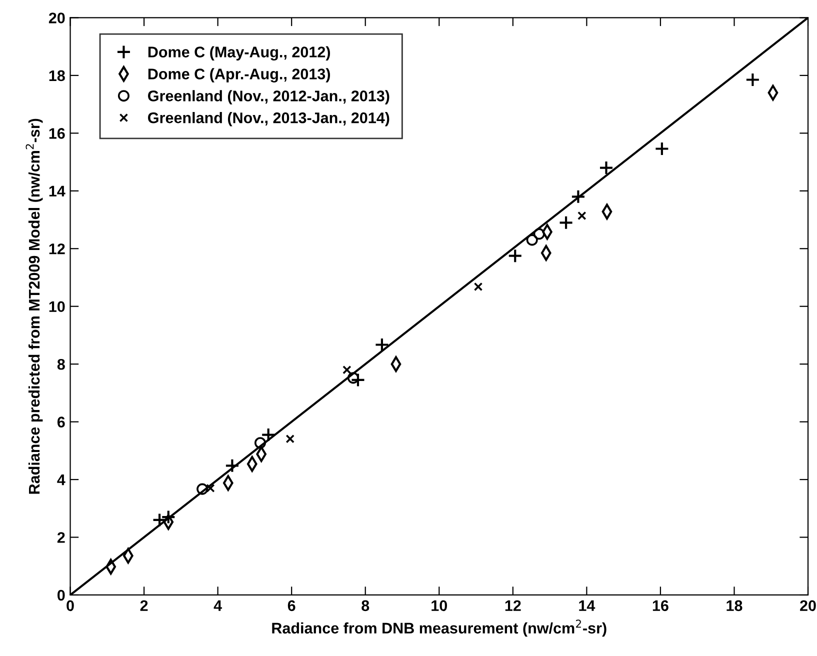 This screenshot has width=817, height=656. Describe the element at coordinates (57, 191) in the screenshot. I see `y-tick-label: 14` at that location.